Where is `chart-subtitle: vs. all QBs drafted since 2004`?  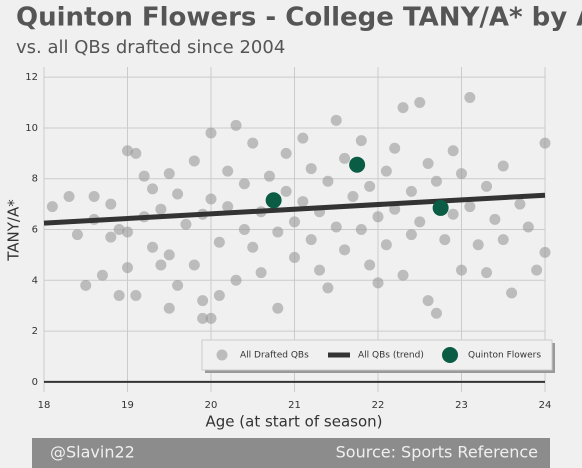 chart-subtitle: vs. all QBs drafted since 2004 is located at coordinates (150, 47).